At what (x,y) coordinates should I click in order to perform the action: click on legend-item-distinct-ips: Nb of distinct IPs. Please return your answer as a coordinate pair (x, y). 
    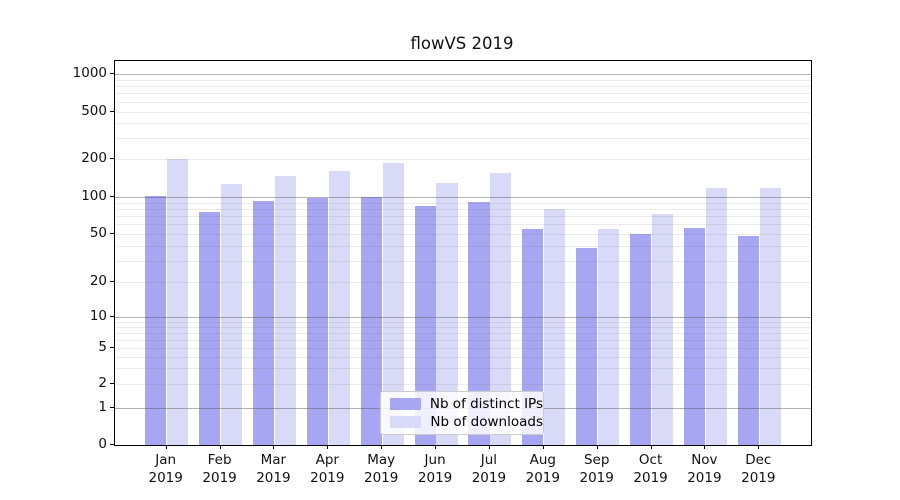
    Looking at the image, I should click on (466, 404).